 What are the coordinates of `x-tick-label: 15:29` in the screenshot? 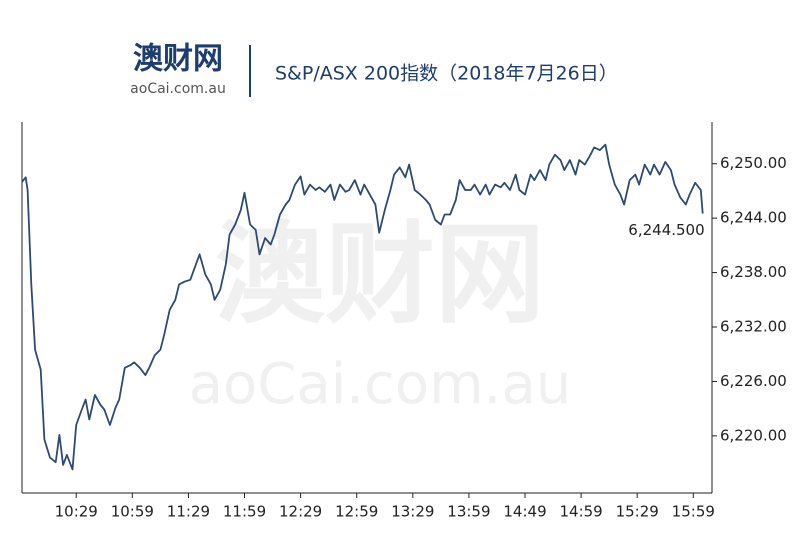 It's located at (637, 512).